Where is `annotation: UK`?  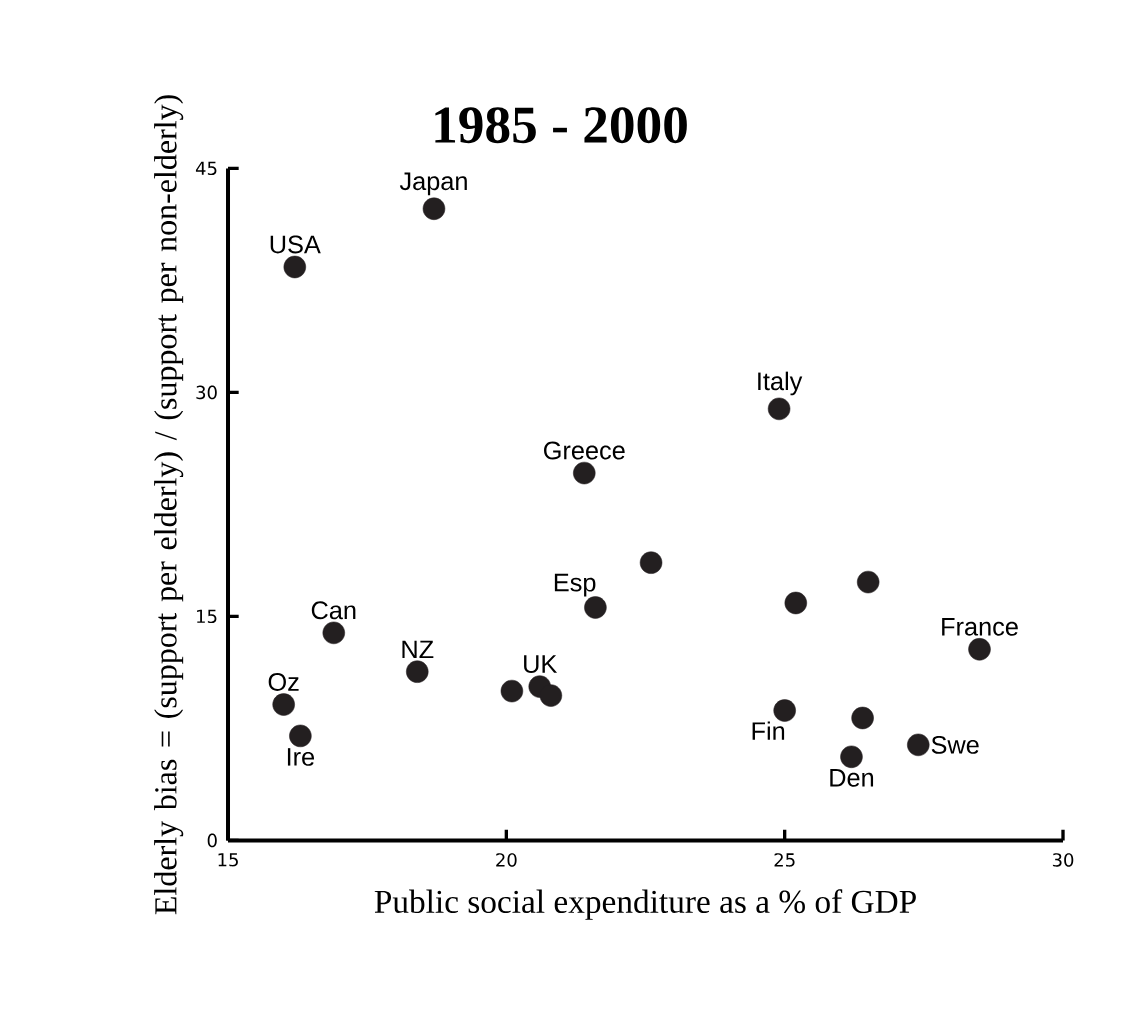
annotation: UK is located at coordinates (541, 664).